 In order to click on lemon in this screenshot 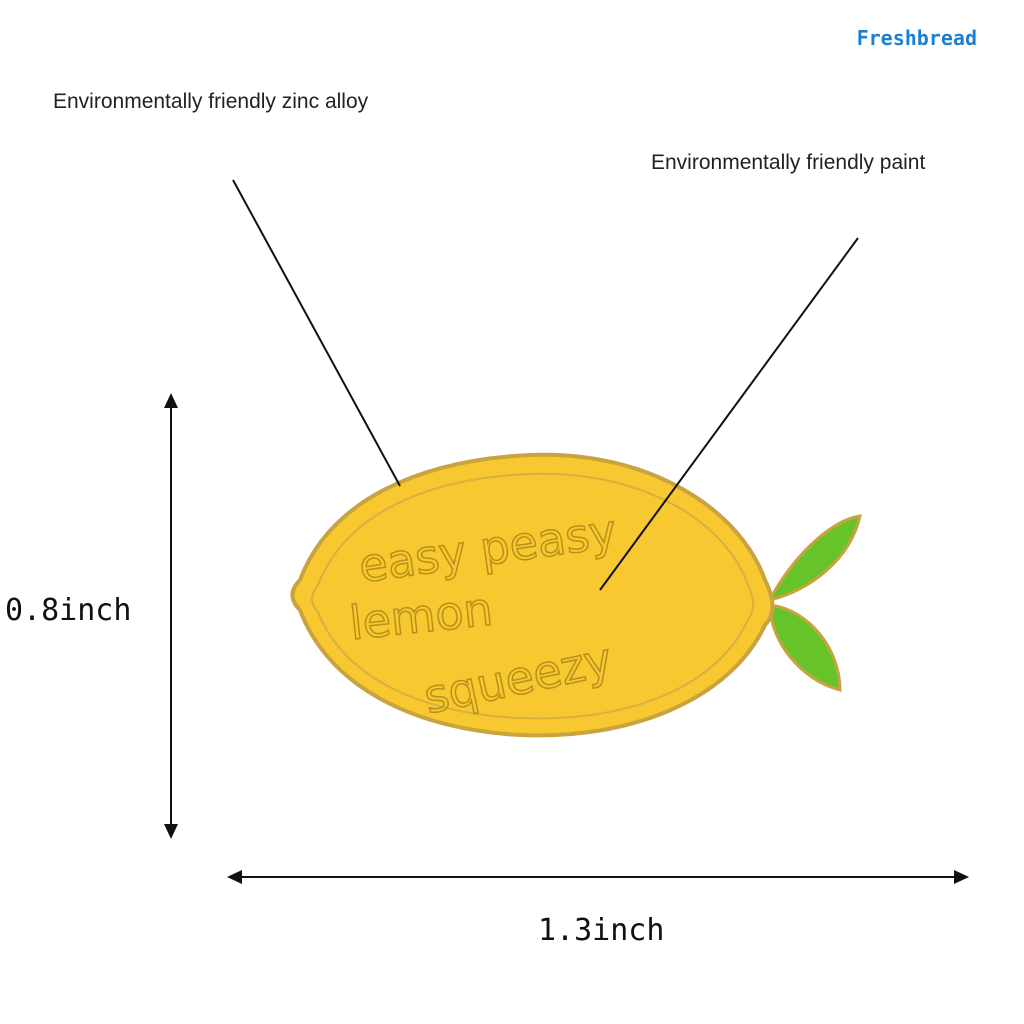, I will do `click(532, 595)`.